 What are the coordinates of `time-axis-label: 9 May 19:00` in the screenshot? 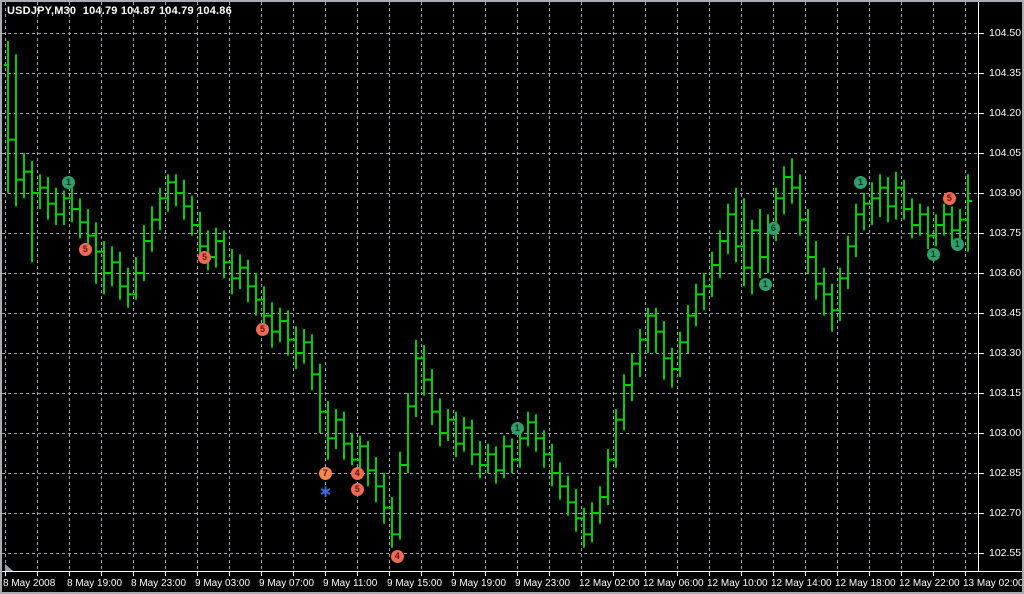 It's located at (479, 583).